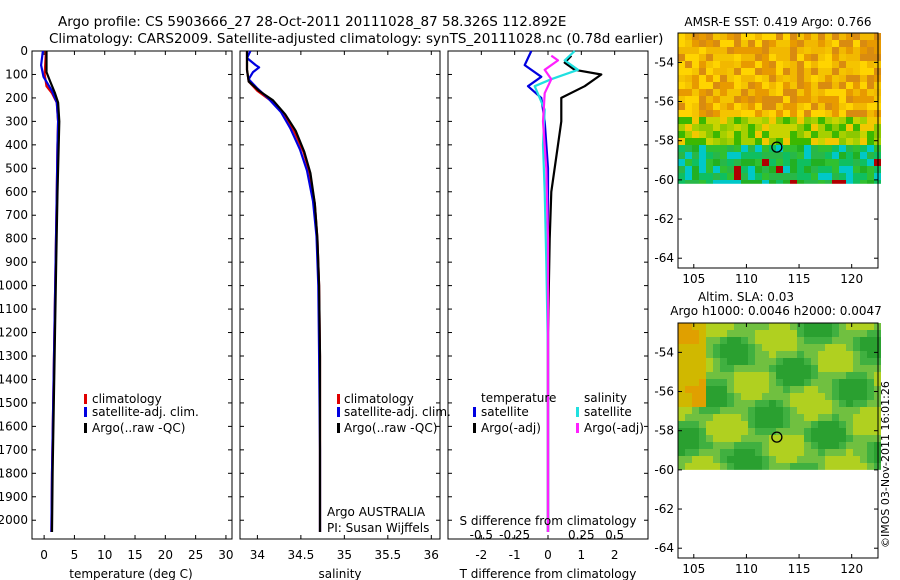  Describe the element at coordinates (283, 291) in the screenshot. I see `series-line-climatology` at that location.